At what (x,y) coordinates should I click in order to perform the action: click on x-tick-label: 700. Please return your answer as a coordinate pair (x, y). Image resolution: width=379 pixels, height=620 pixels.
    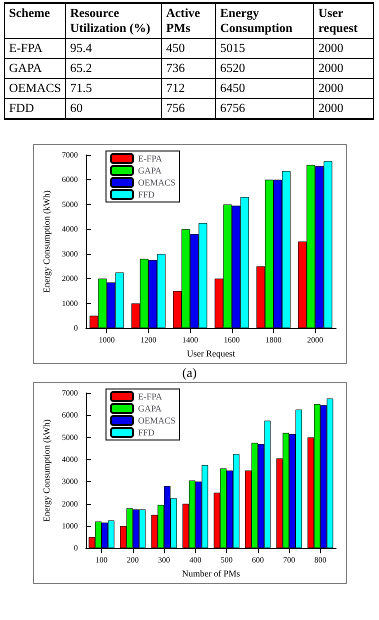
    Looking at the image, I should click on (288, 560).